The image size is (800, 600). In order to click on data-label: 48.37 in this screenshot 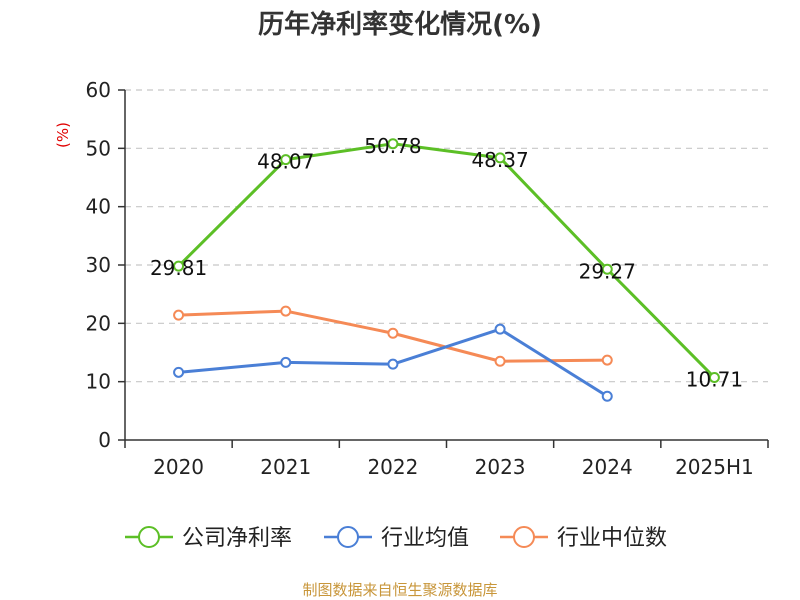, I will do `click(499, 160)`.